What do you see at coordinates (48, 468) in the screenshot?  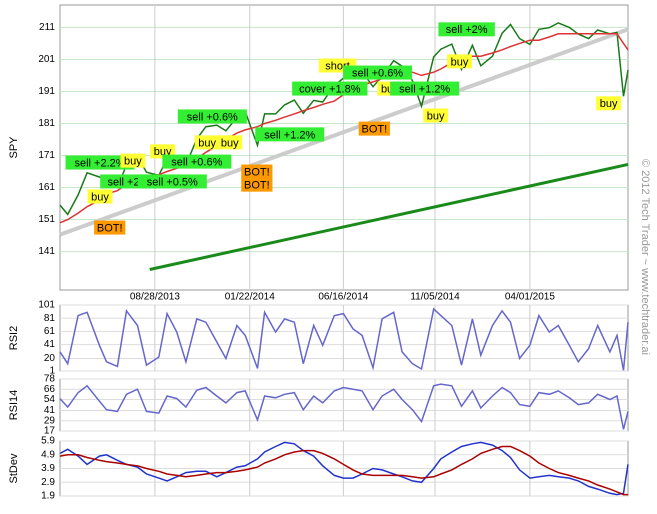 I see `y-tick-label: 3.9` at bounding box center [48, 468].